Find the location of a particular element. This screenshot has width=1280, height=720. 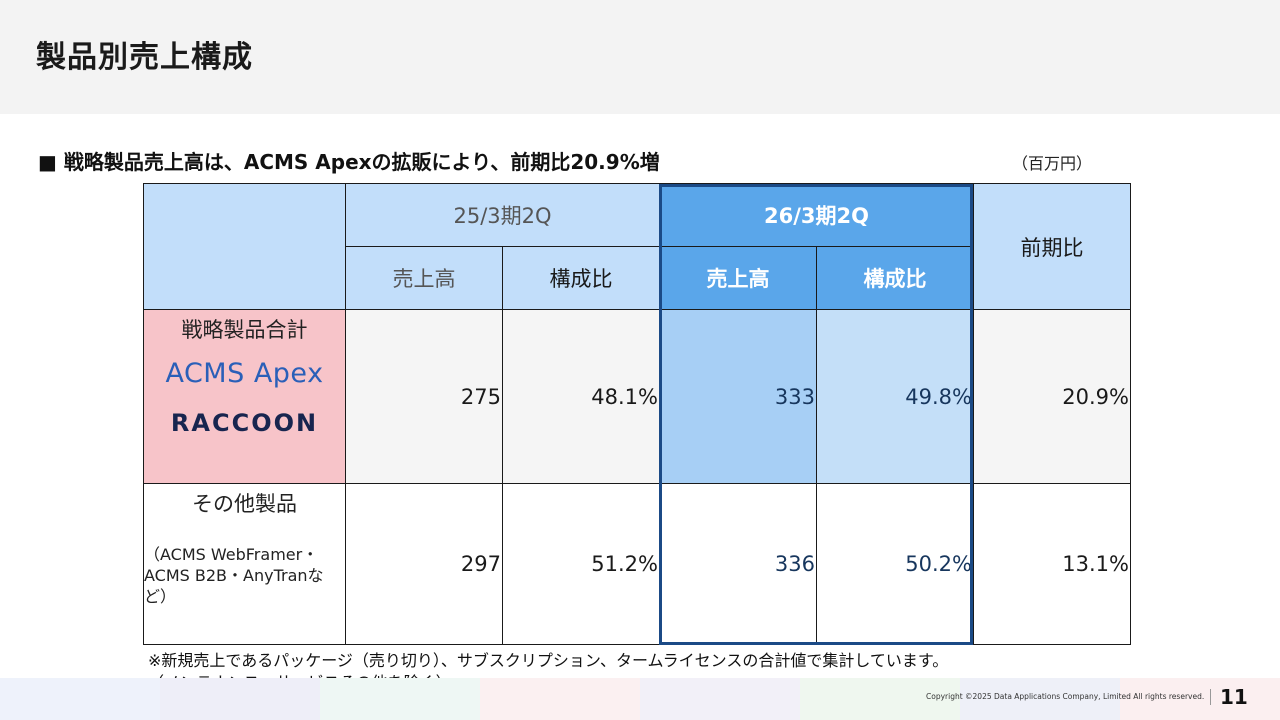

period-prev-header: 25/3期2Q is located at coordinates (502, 215).